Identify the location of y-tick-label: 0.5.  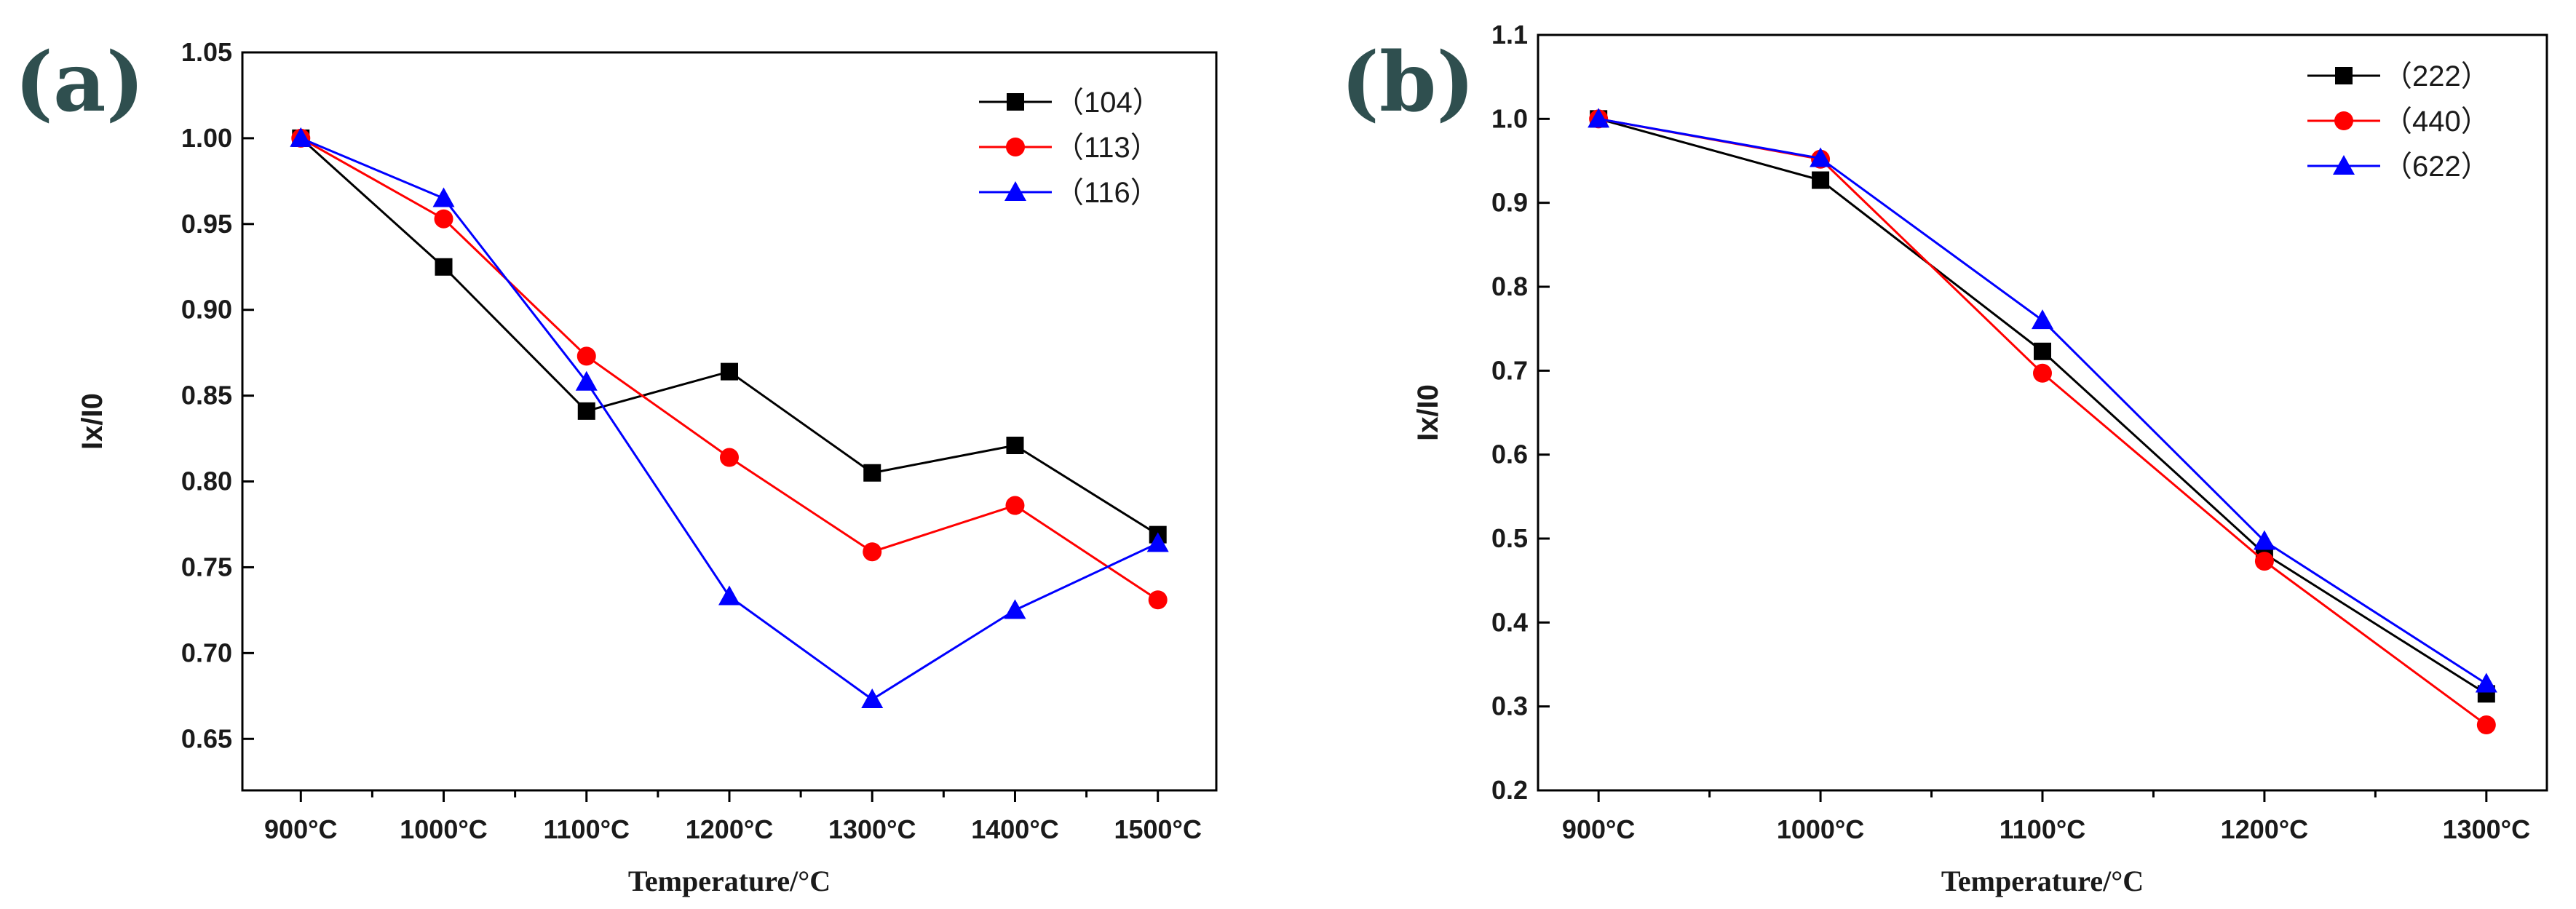
(1509, 538).